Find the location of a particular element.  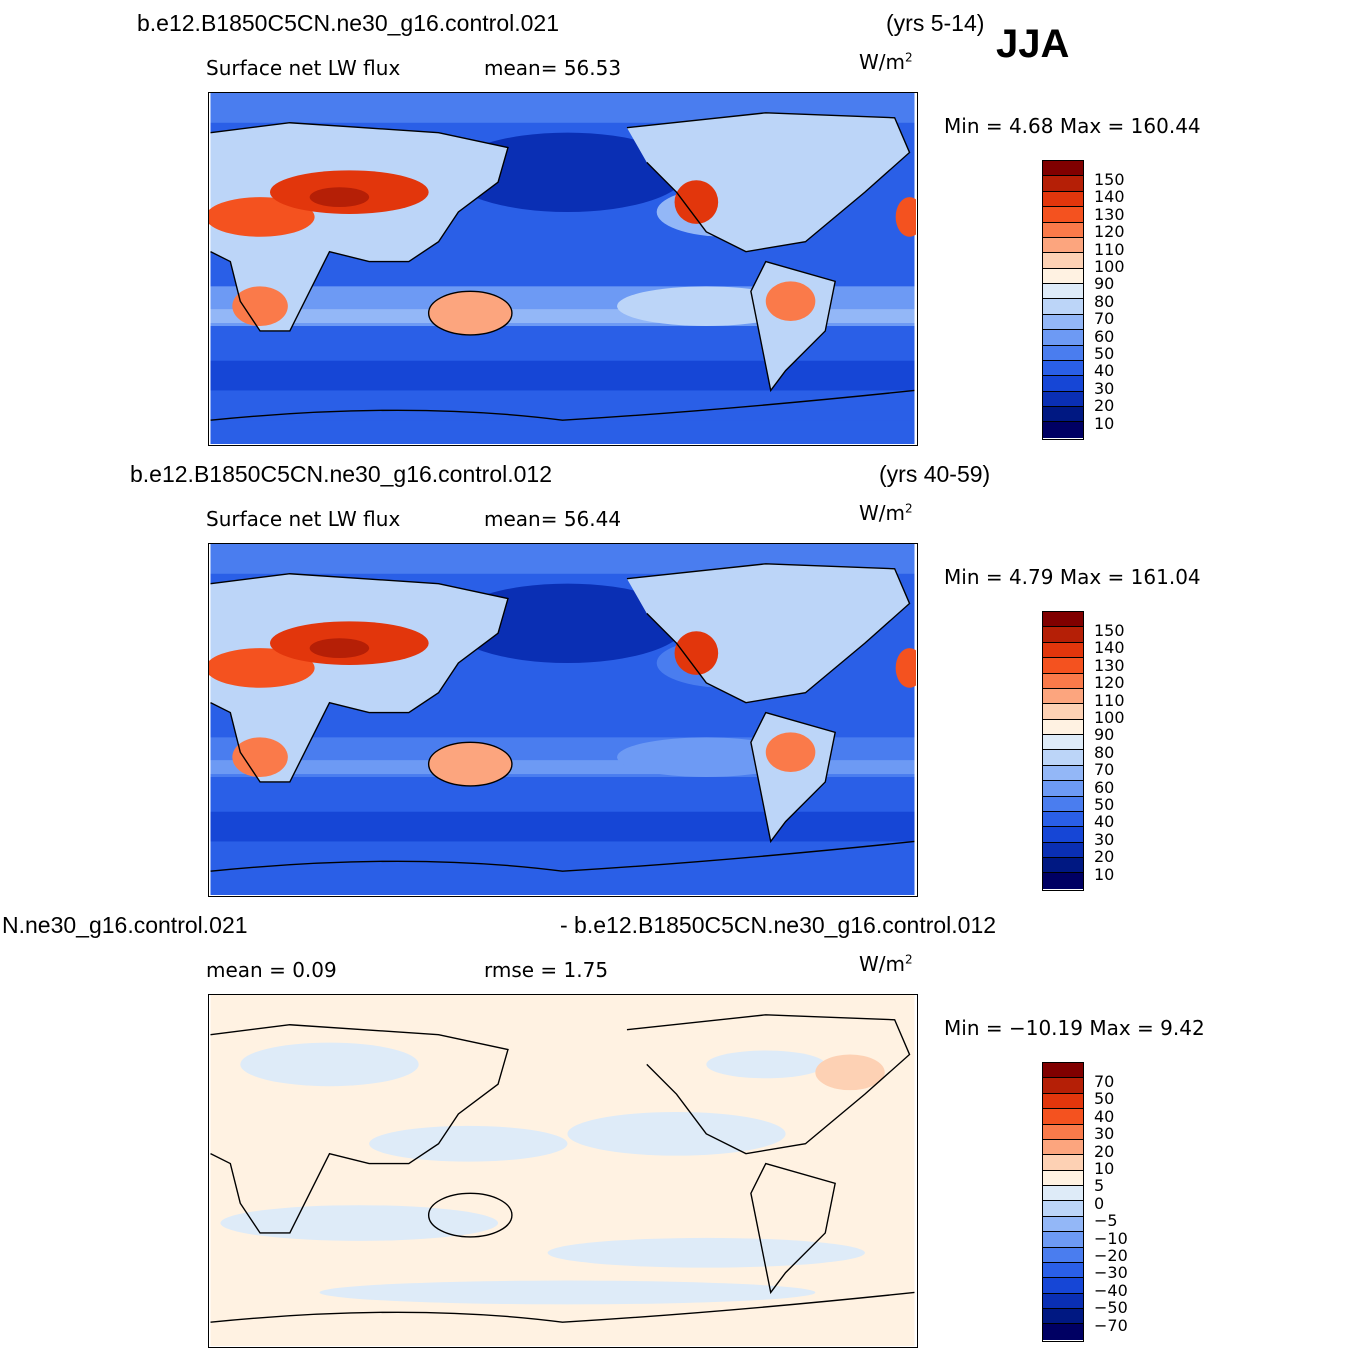

colorbar-tick-label: 150 is located at coordinates (1109, 630).